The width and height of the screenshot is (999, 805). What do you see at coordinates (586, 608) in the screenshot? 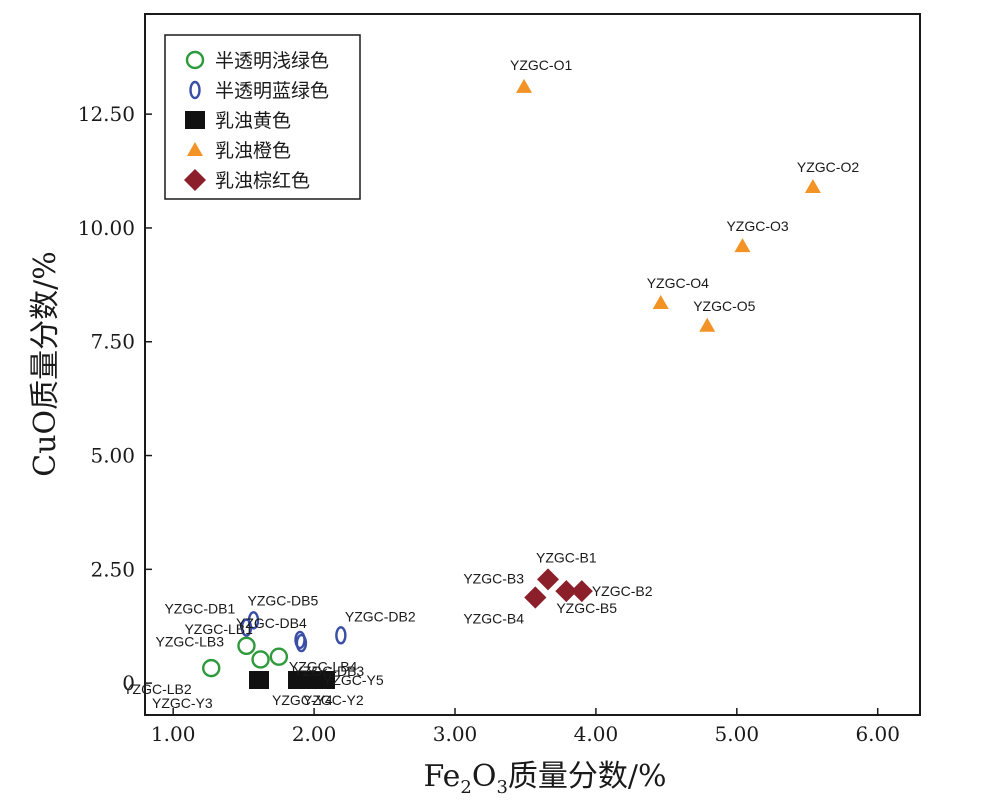
I see `point-label: YZGC-B5` at bounding box center [586, 608].